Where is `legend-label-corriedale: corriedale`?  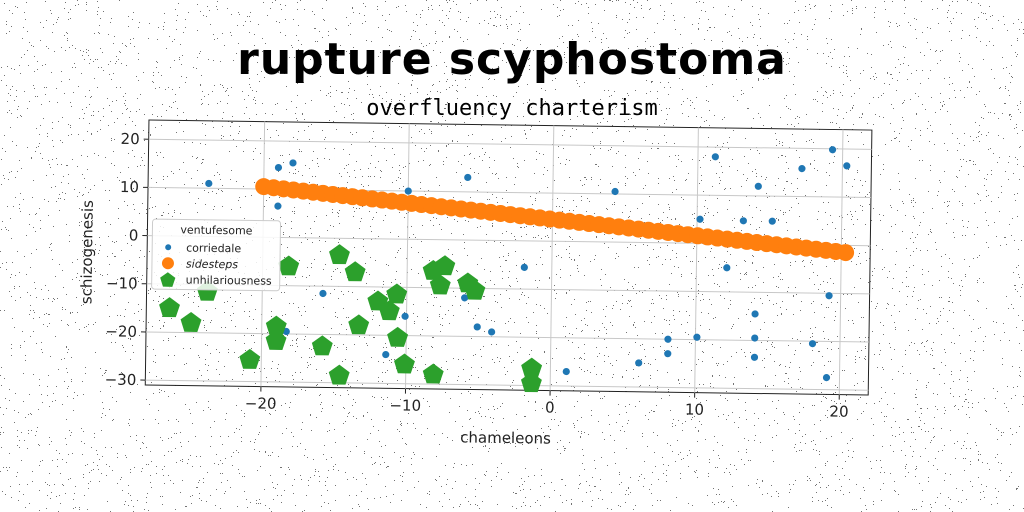 legend-label-corriedale: corriedale is located at coordinates (213, 249).